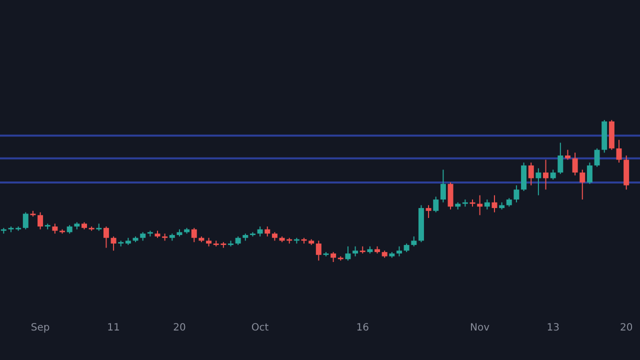  Describe the element at coordinates (362, 328) in the screenshot. I see `x-tick-label: 16` at that location.